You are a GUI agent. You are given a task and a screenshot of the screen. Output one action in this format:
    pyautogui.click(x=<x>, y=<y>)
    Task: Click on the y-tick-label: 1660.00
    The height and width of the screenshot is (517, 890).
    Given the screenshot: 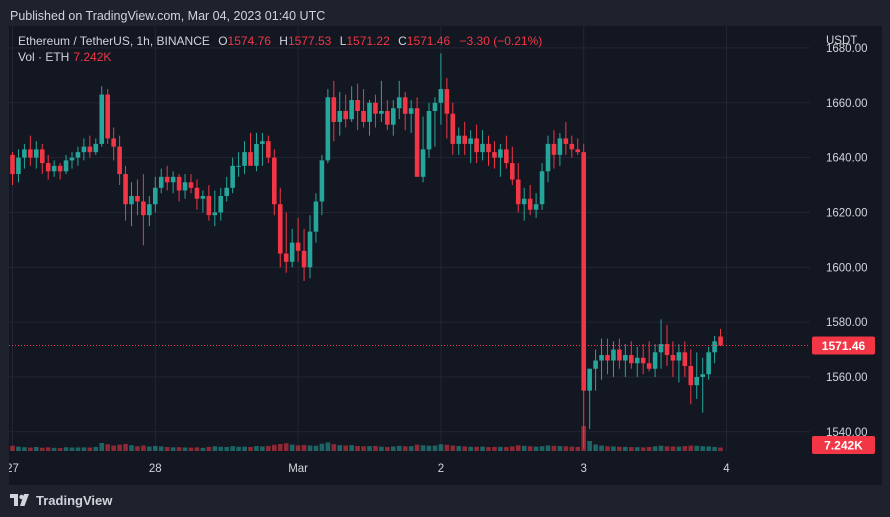 What is the action you would take?
    pyautogui.click(x=847, y=104)
    